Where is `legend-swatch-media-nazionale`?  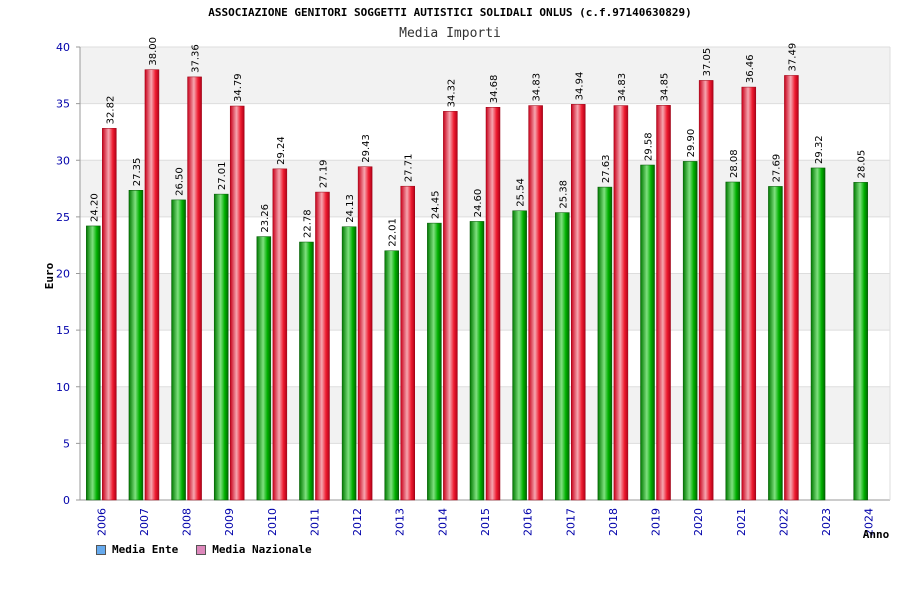 legend-swatch-media-nazionale is located at coordinates (201, 549).